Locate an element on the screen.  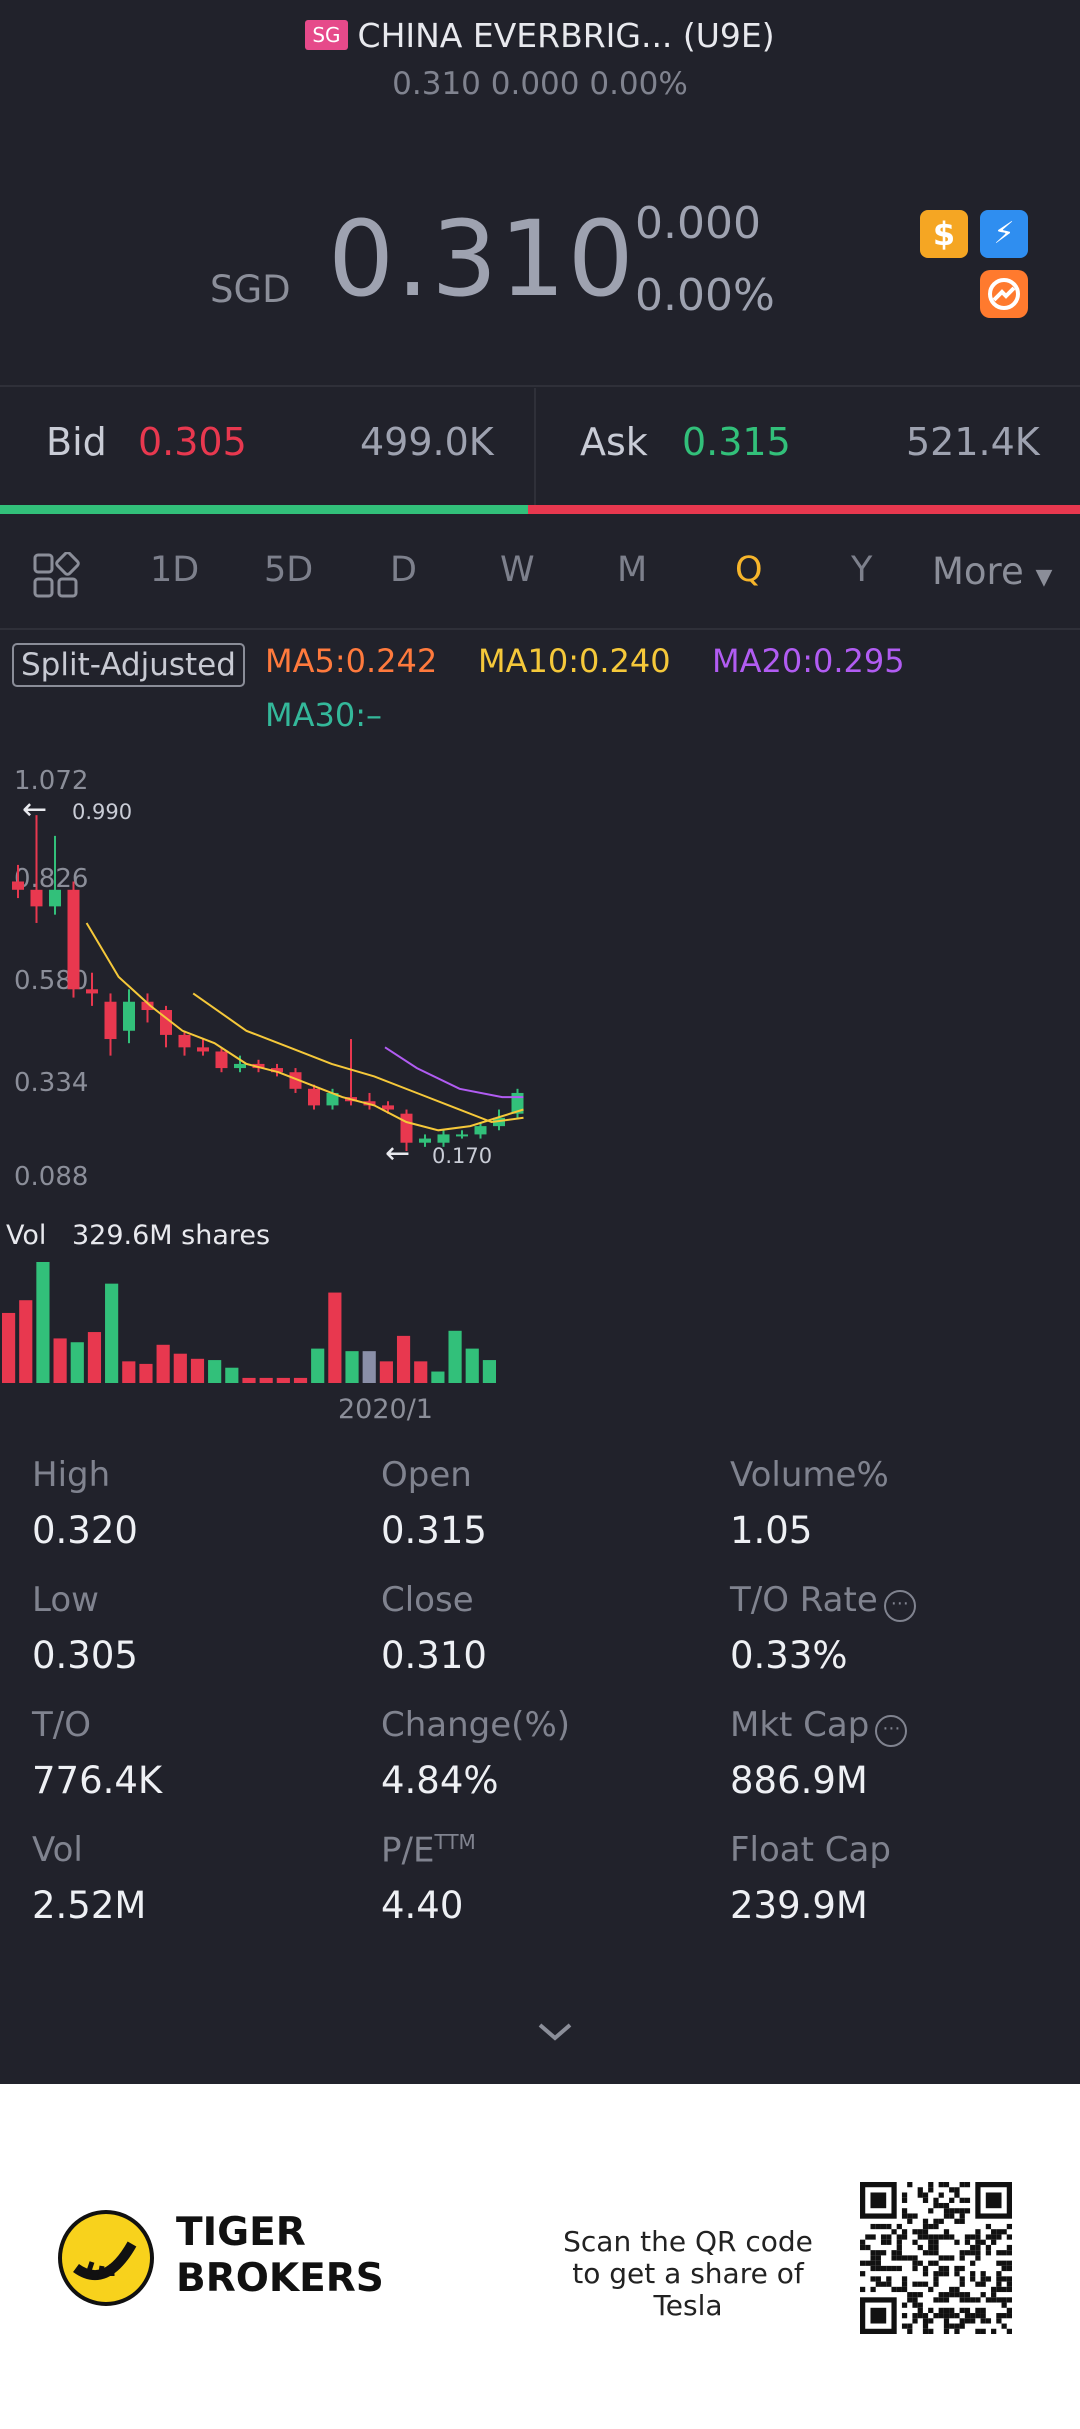
ma30-value: MA30:– is located at coordinates (323, 715).